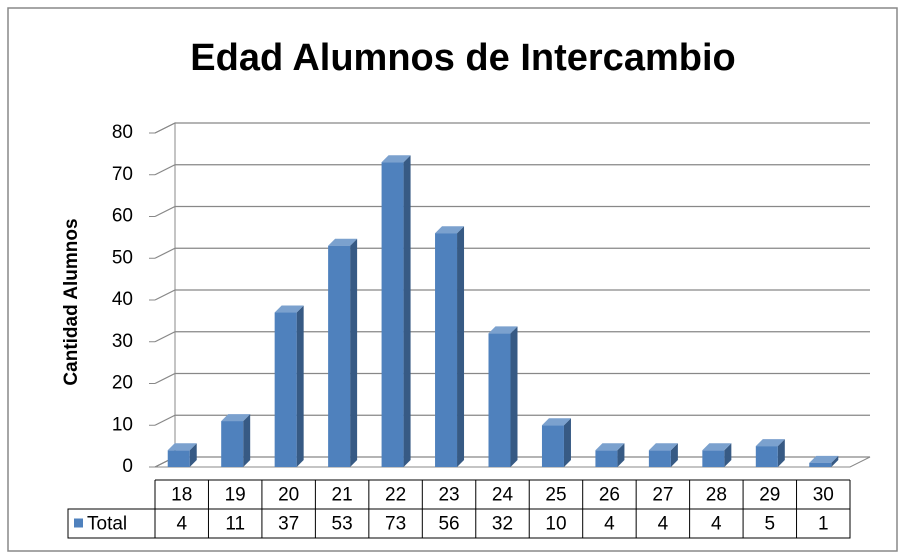 The image size is (906, 560). I want to click on y-tick-label: 60, so click(122, 216).